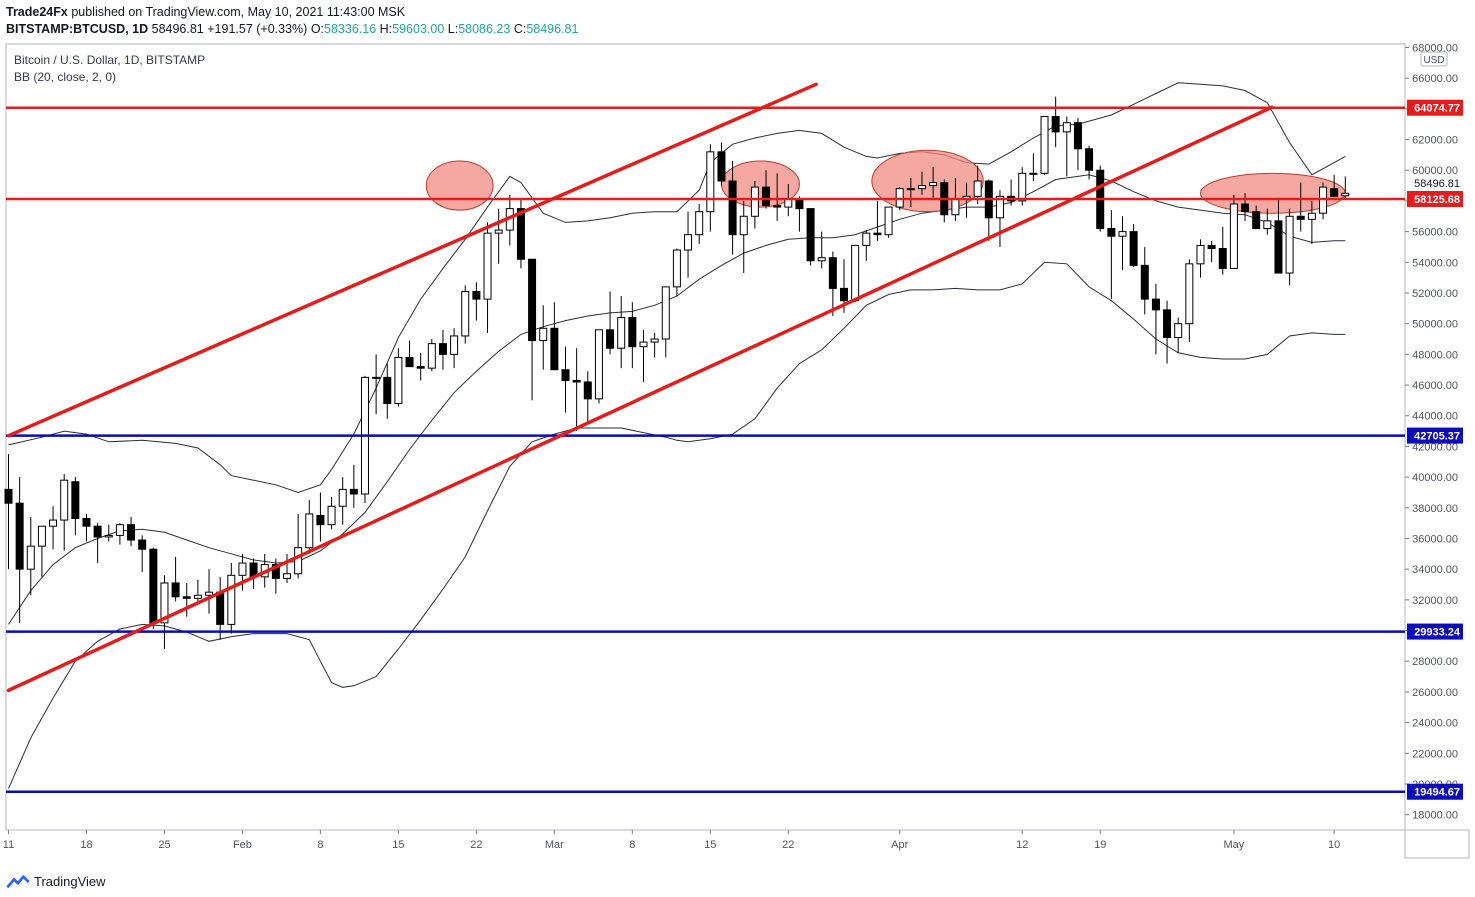  Describe the element at coordinates (1435, 325) in the screenshot. I see `price-tick-label: 50000.00` at that location.